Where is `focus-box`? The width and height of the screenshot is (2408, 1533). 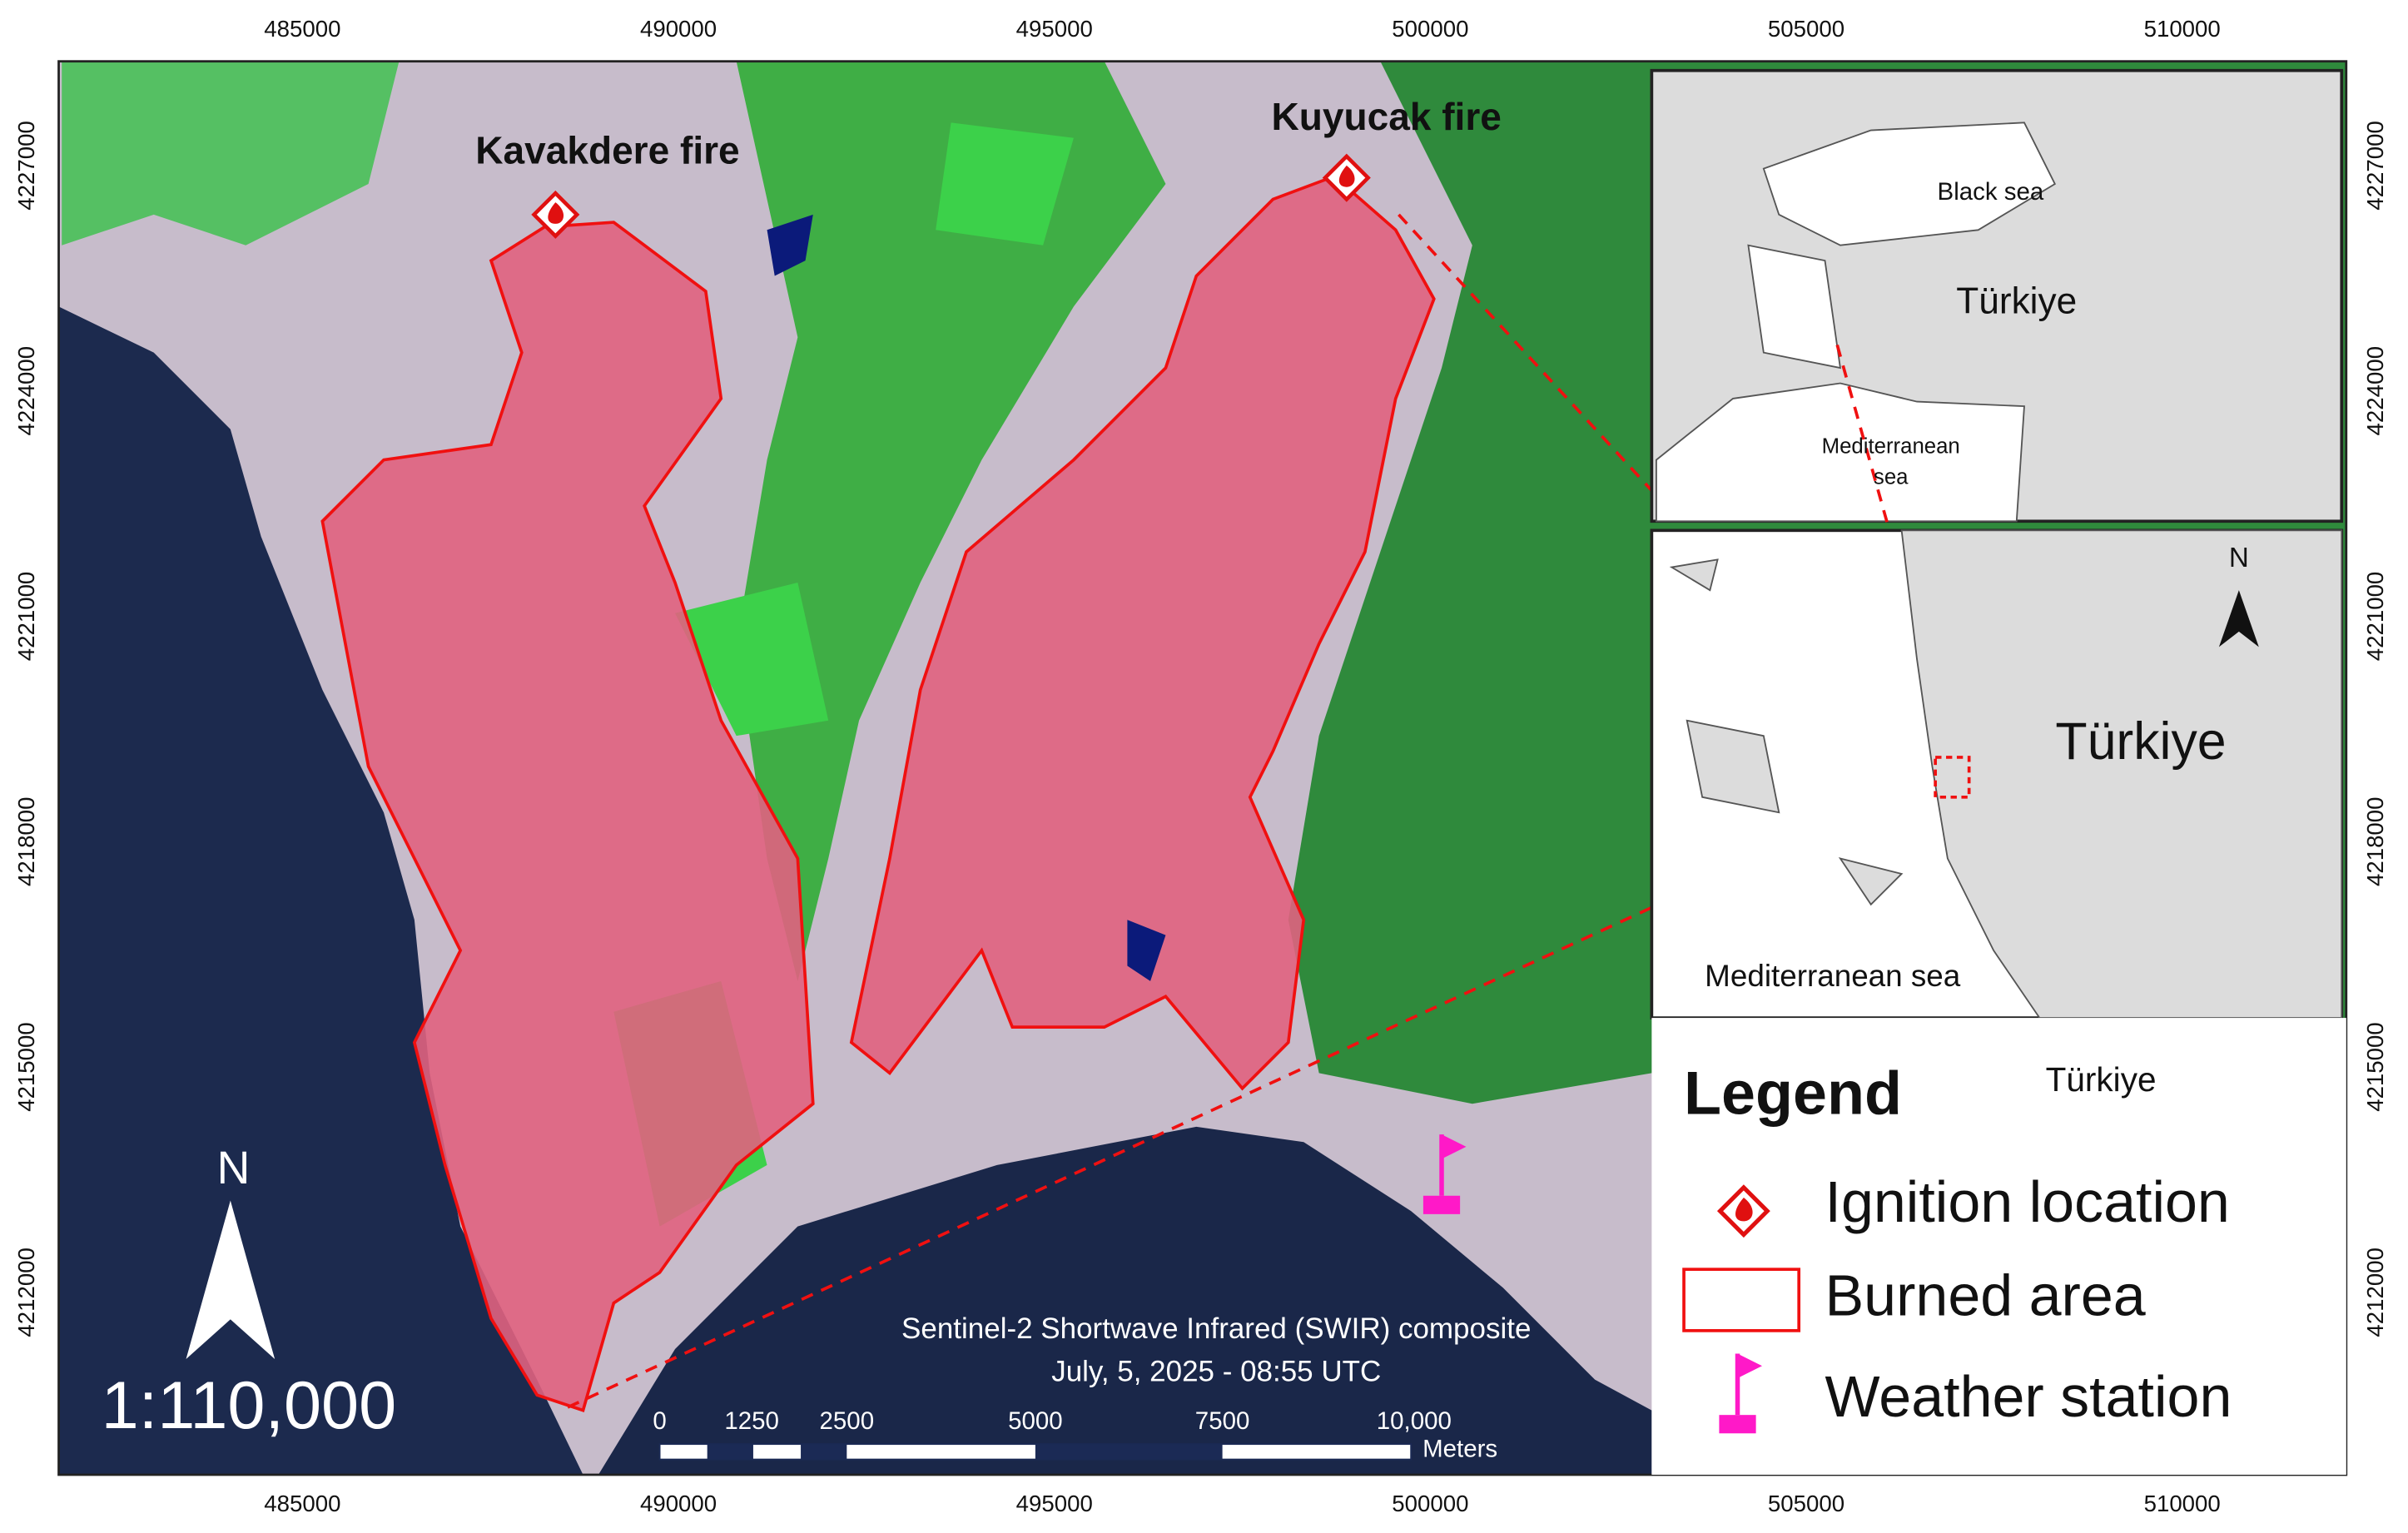
focus-box is located at coordinates (1953, 777).